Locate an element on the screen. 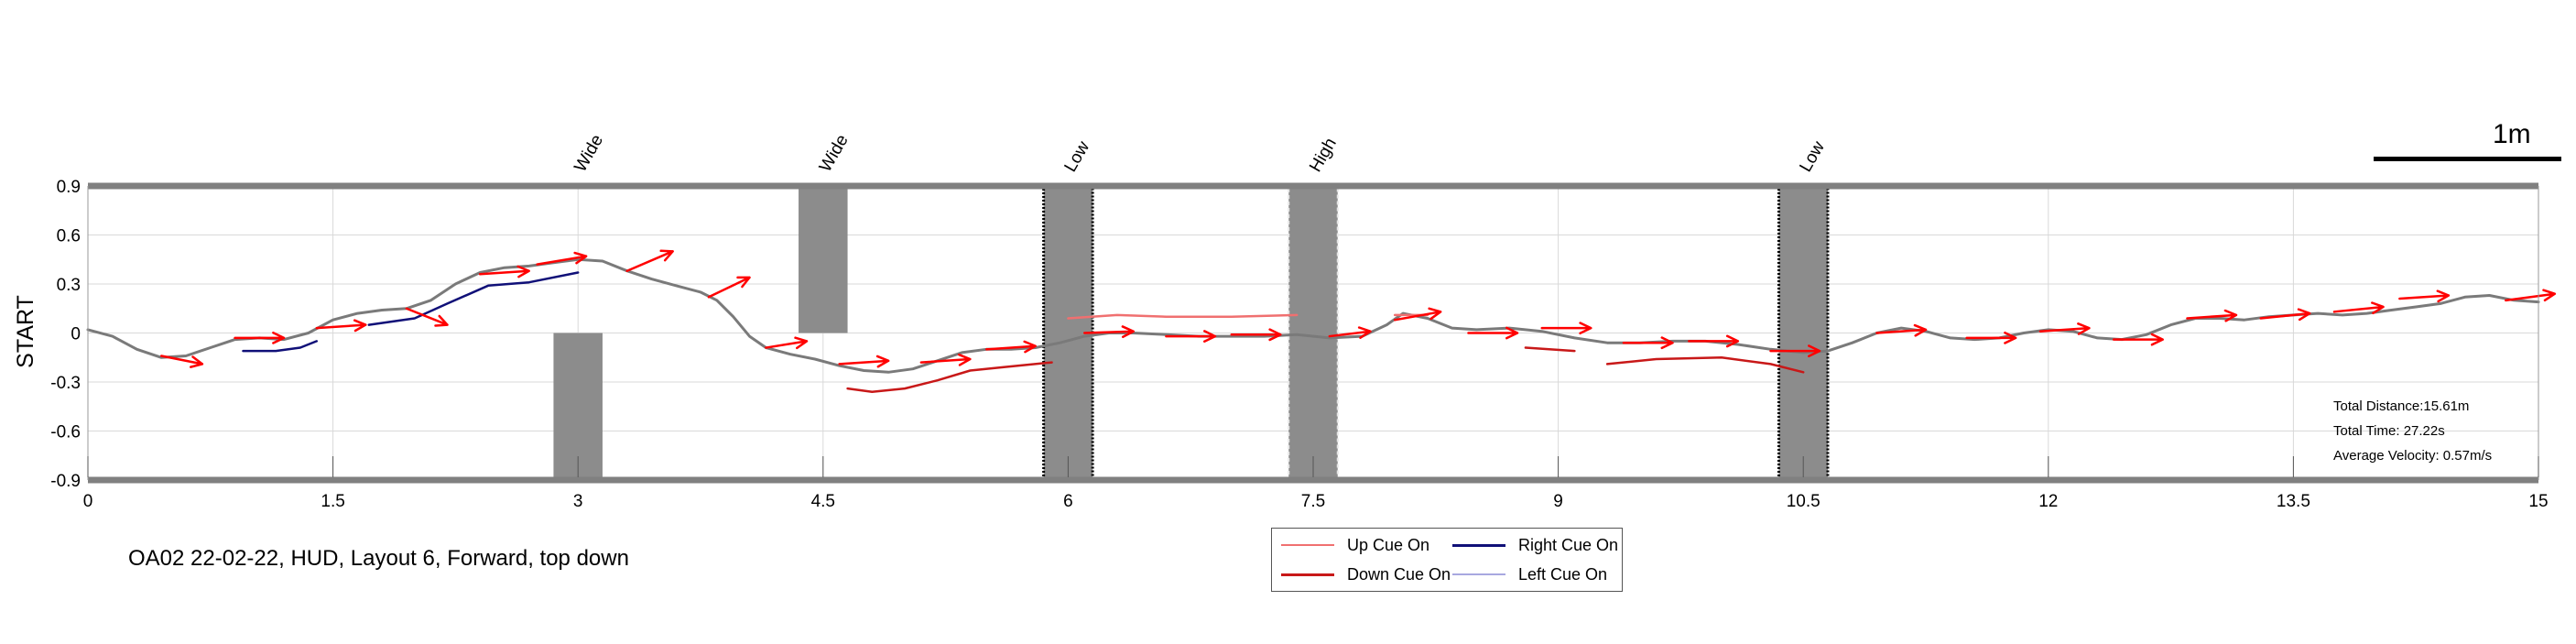 The image size is (2576, 644). legend-label-left: Left Cue On is located at coordinates (1563, 574).